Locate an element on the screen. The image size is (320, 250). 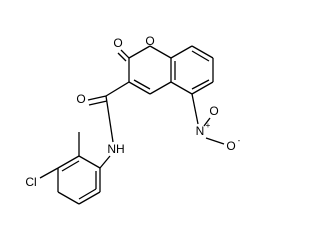
atom-charge: - is located at coordinates (239, 140).